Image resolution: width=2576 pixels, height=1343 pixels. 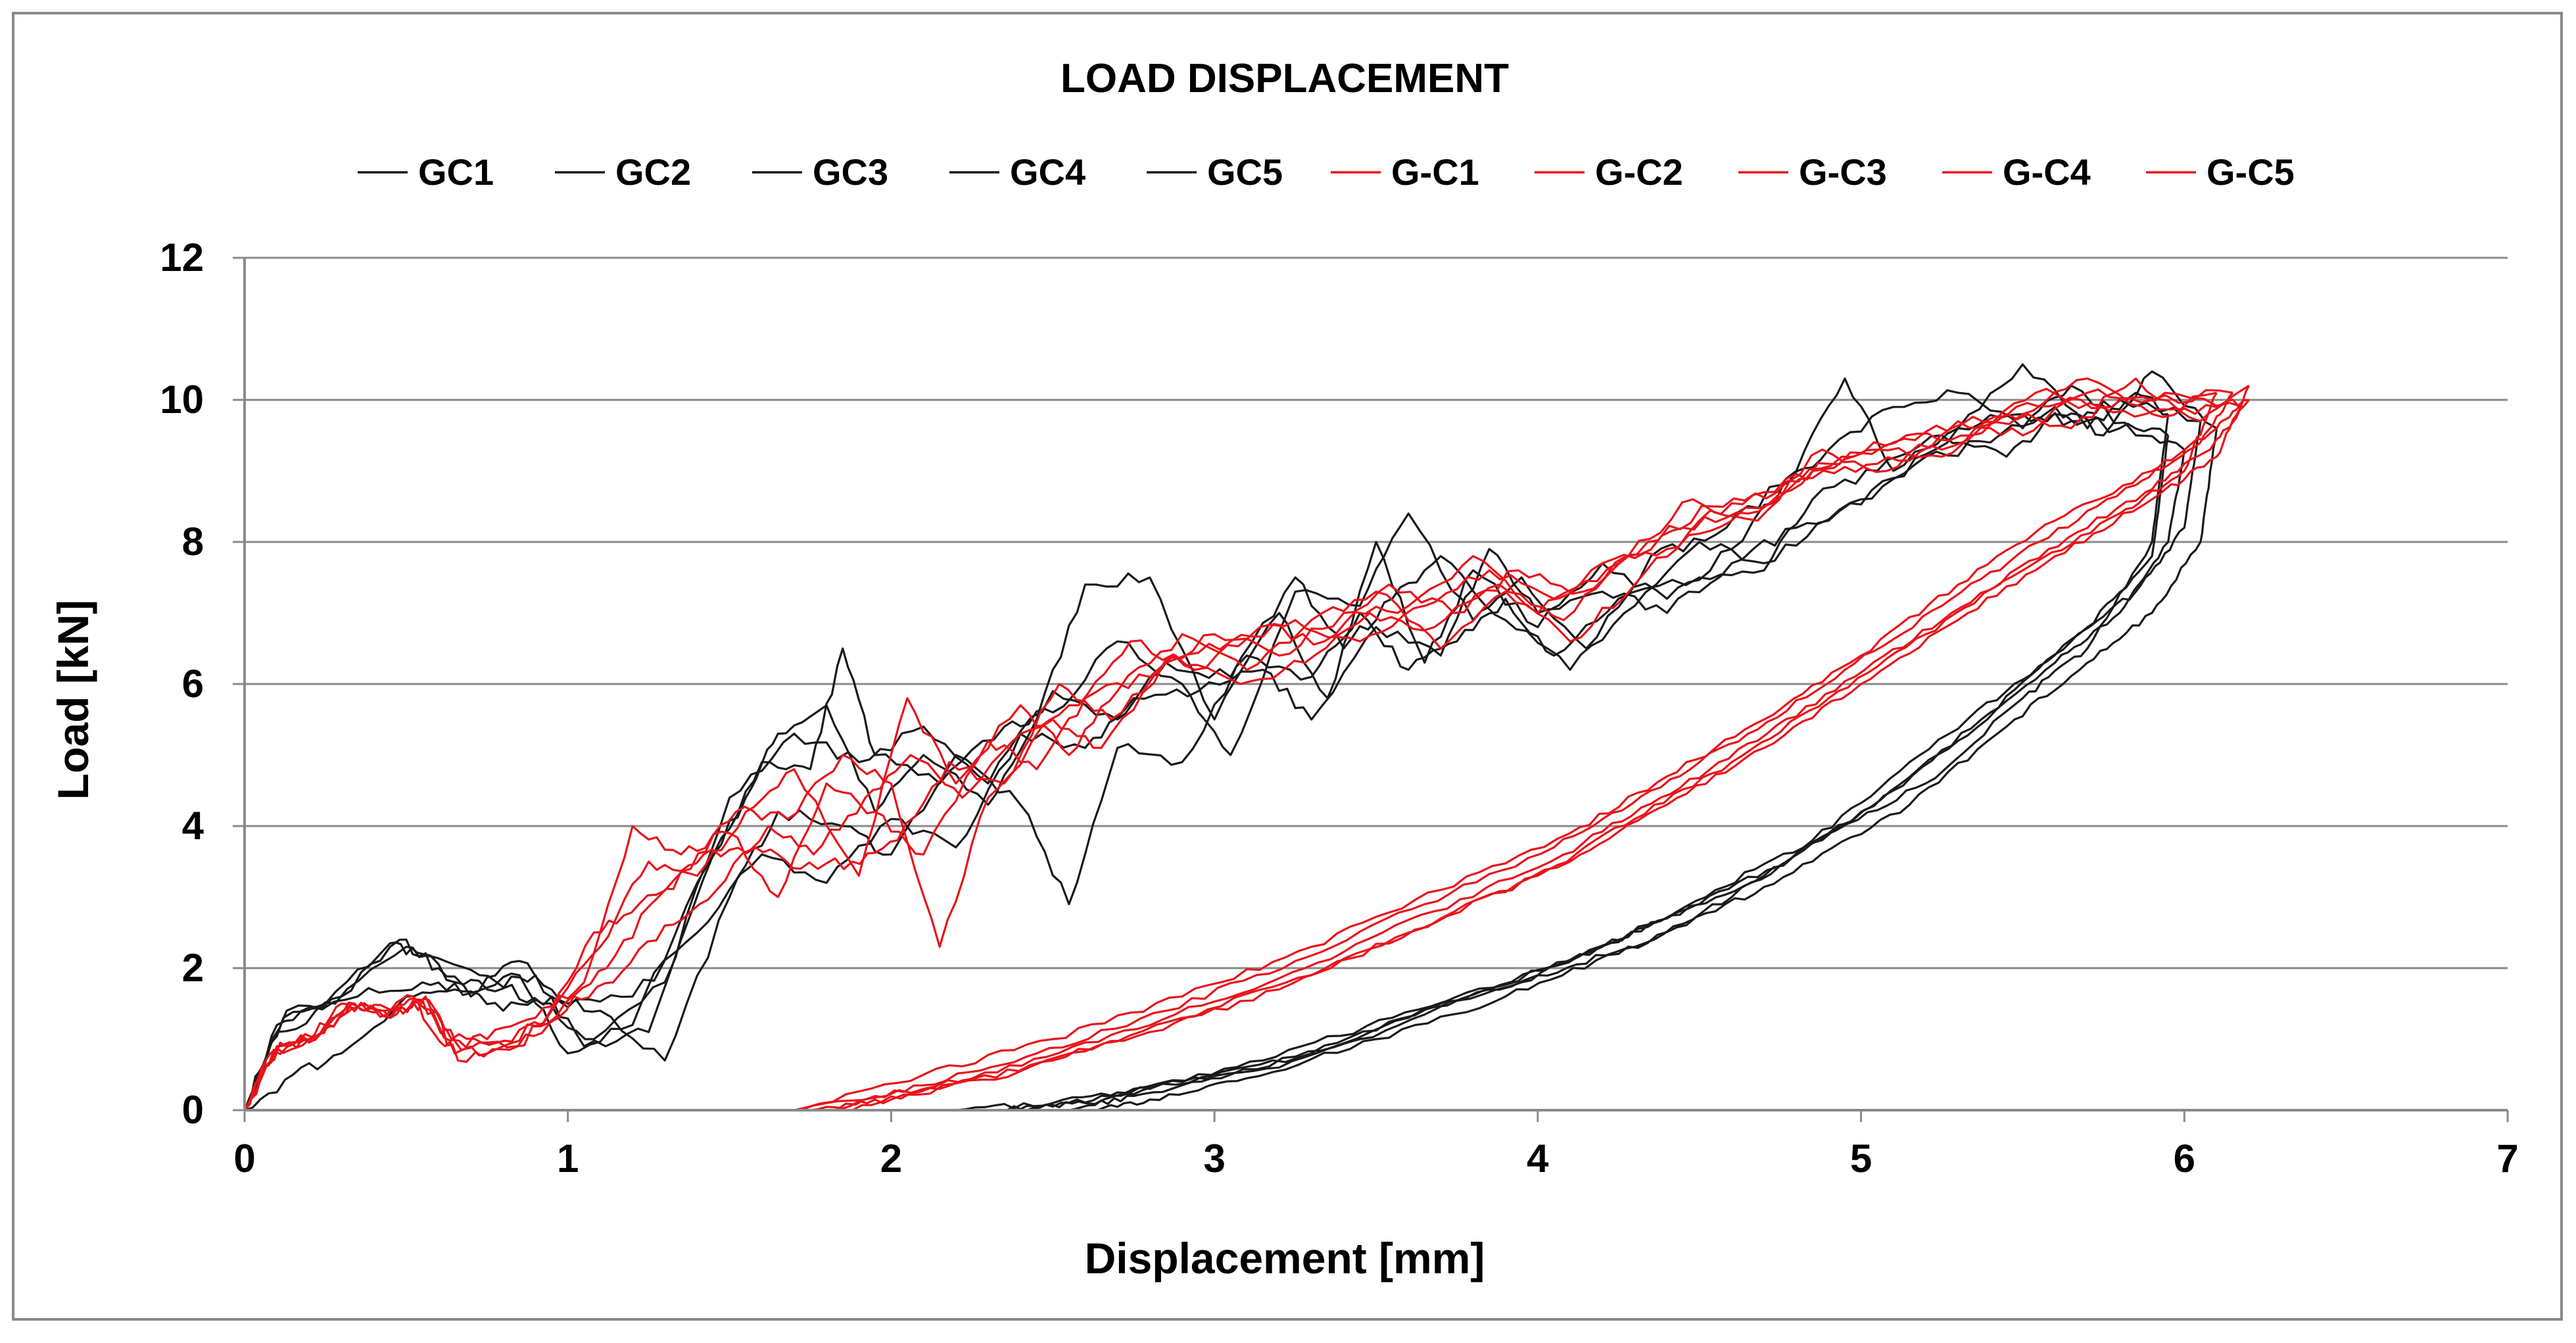 I want to click on y-tick-label: 10, so click(x=182, y=400).